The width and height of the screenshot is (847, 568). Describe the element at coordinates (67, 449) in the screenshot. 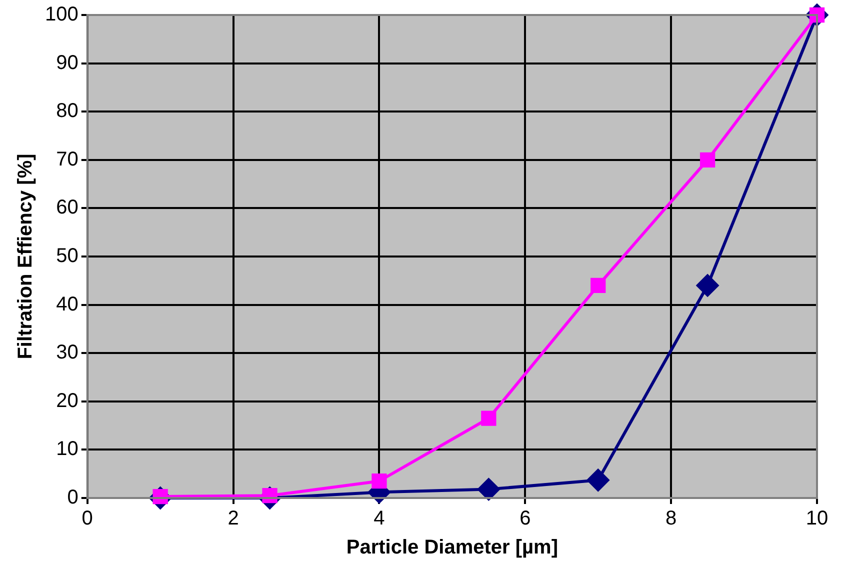

I see `y-tick-label: 10` at that location.